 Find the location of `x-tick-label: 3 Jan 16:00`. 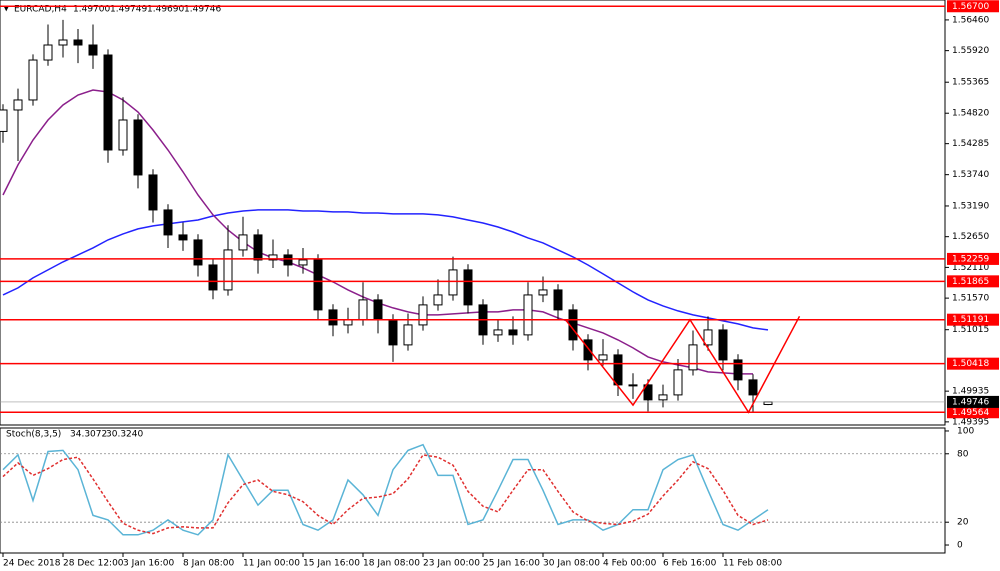

x-tick-label: 3 Jan 16:00 is located at coordinates (149, 564).